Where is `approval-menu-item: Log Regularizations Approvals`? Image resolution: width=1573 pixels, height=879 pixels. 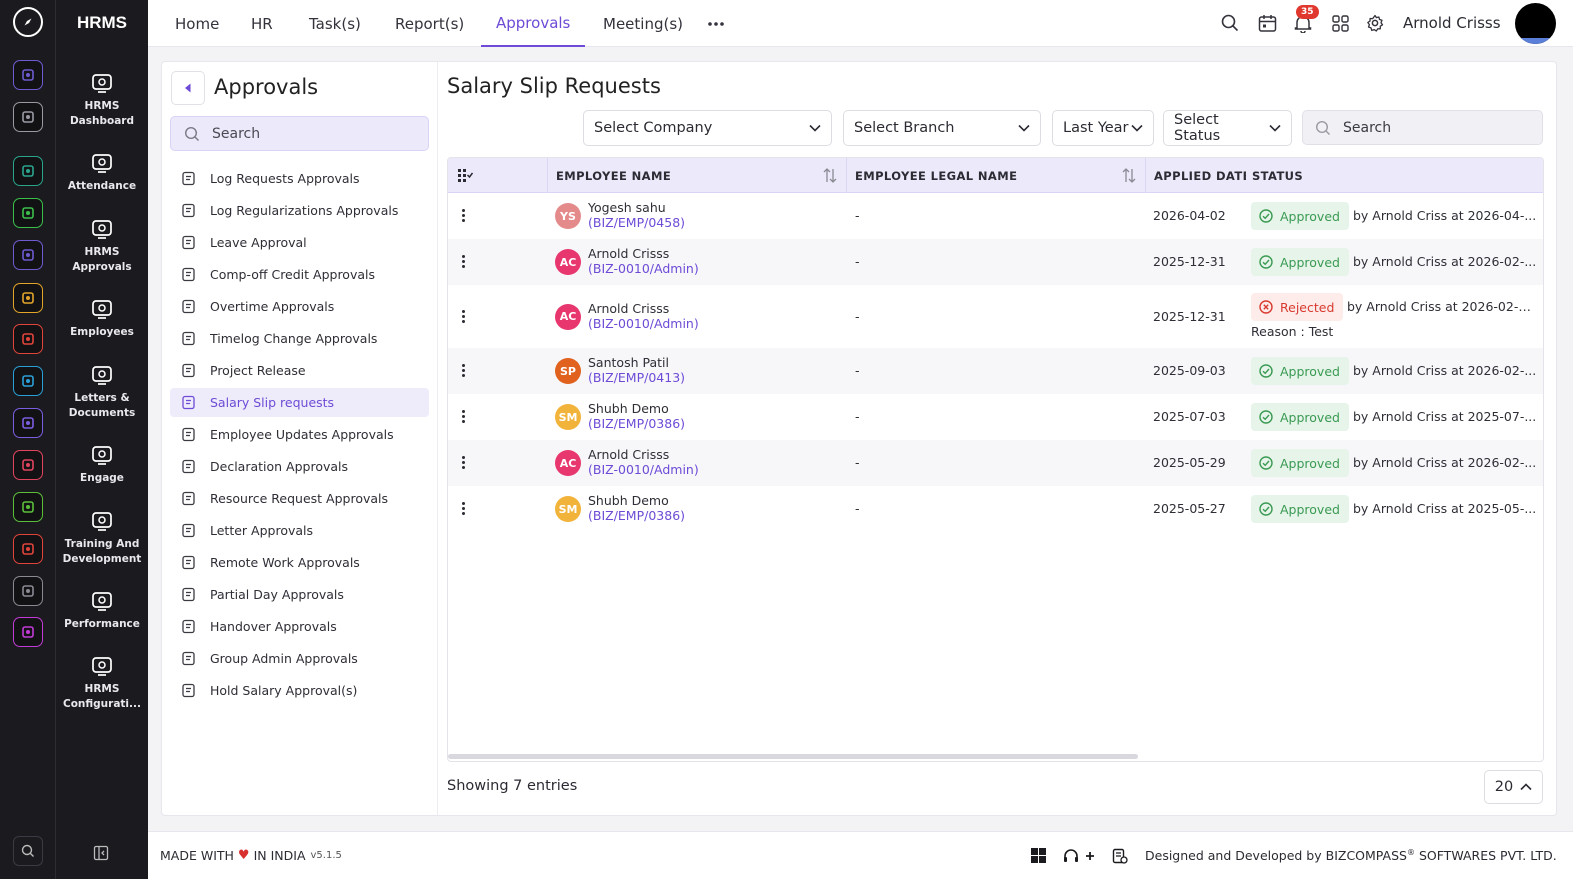
approval-menu-item: Log Regularizations Approvals is located at coordinates (299, 210).